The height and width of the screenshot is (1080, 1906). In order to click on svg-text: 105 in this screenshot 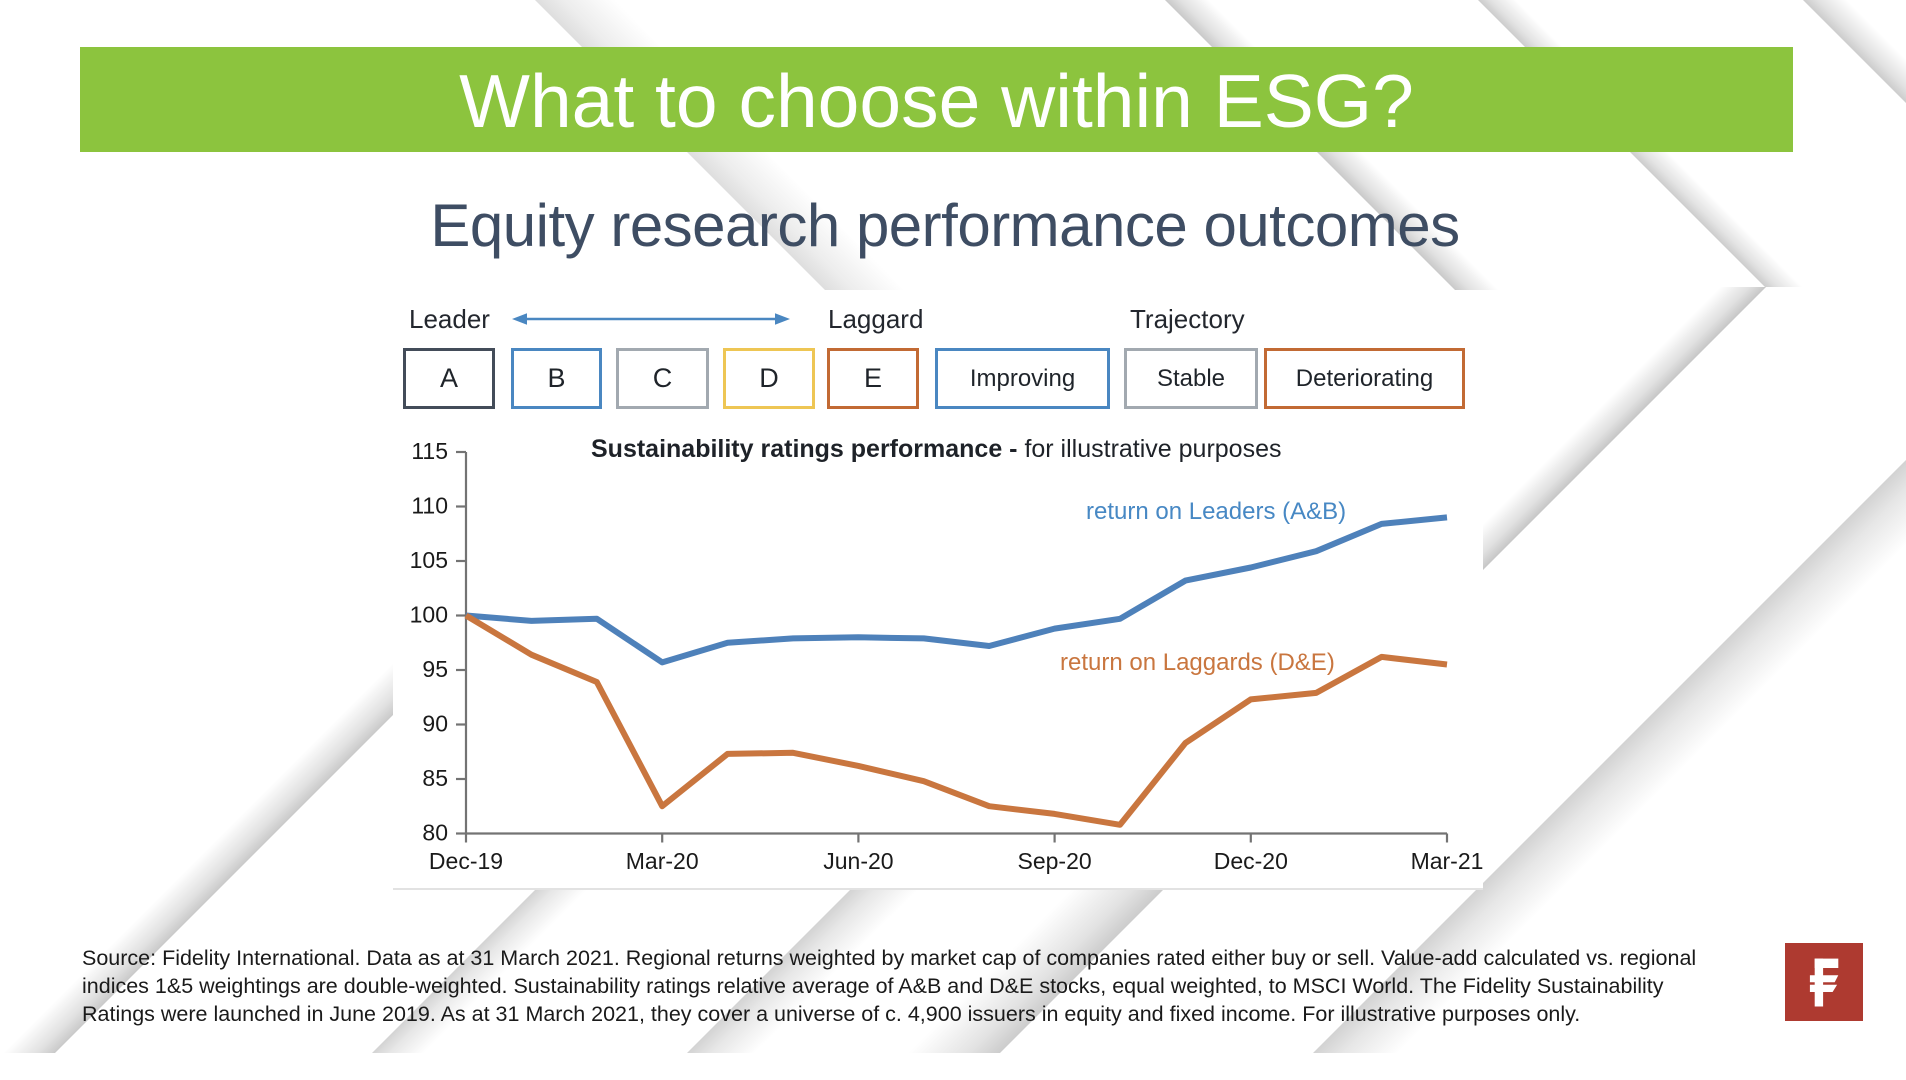, I will do `click(429, 560)`.